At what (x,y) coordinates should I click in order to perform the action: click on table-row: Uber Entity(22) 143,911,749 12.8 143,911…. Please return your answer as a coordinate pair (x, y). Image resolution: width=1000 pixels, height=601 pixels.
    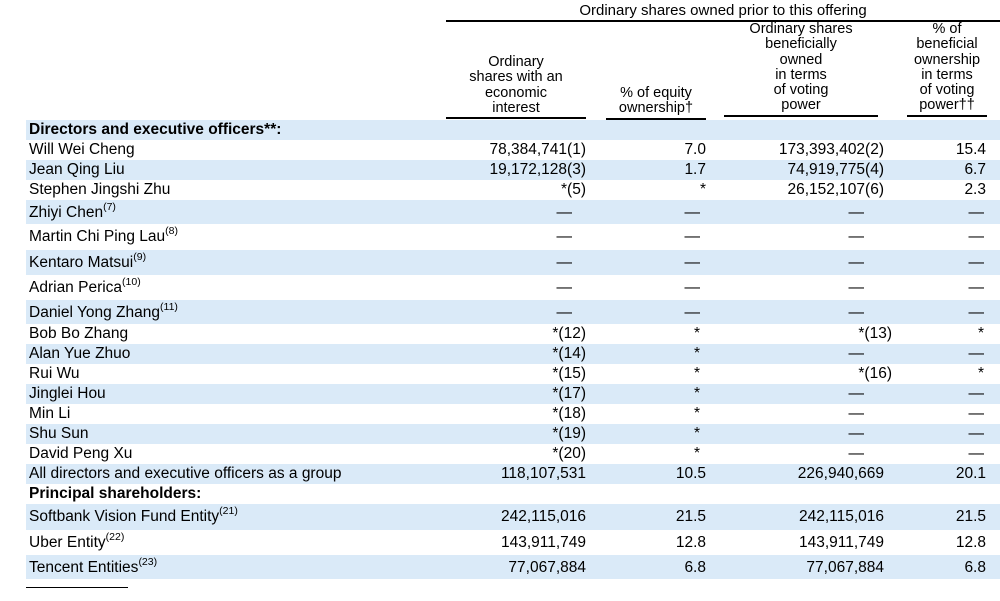
    Looking at the image, I should click on (513, 542).